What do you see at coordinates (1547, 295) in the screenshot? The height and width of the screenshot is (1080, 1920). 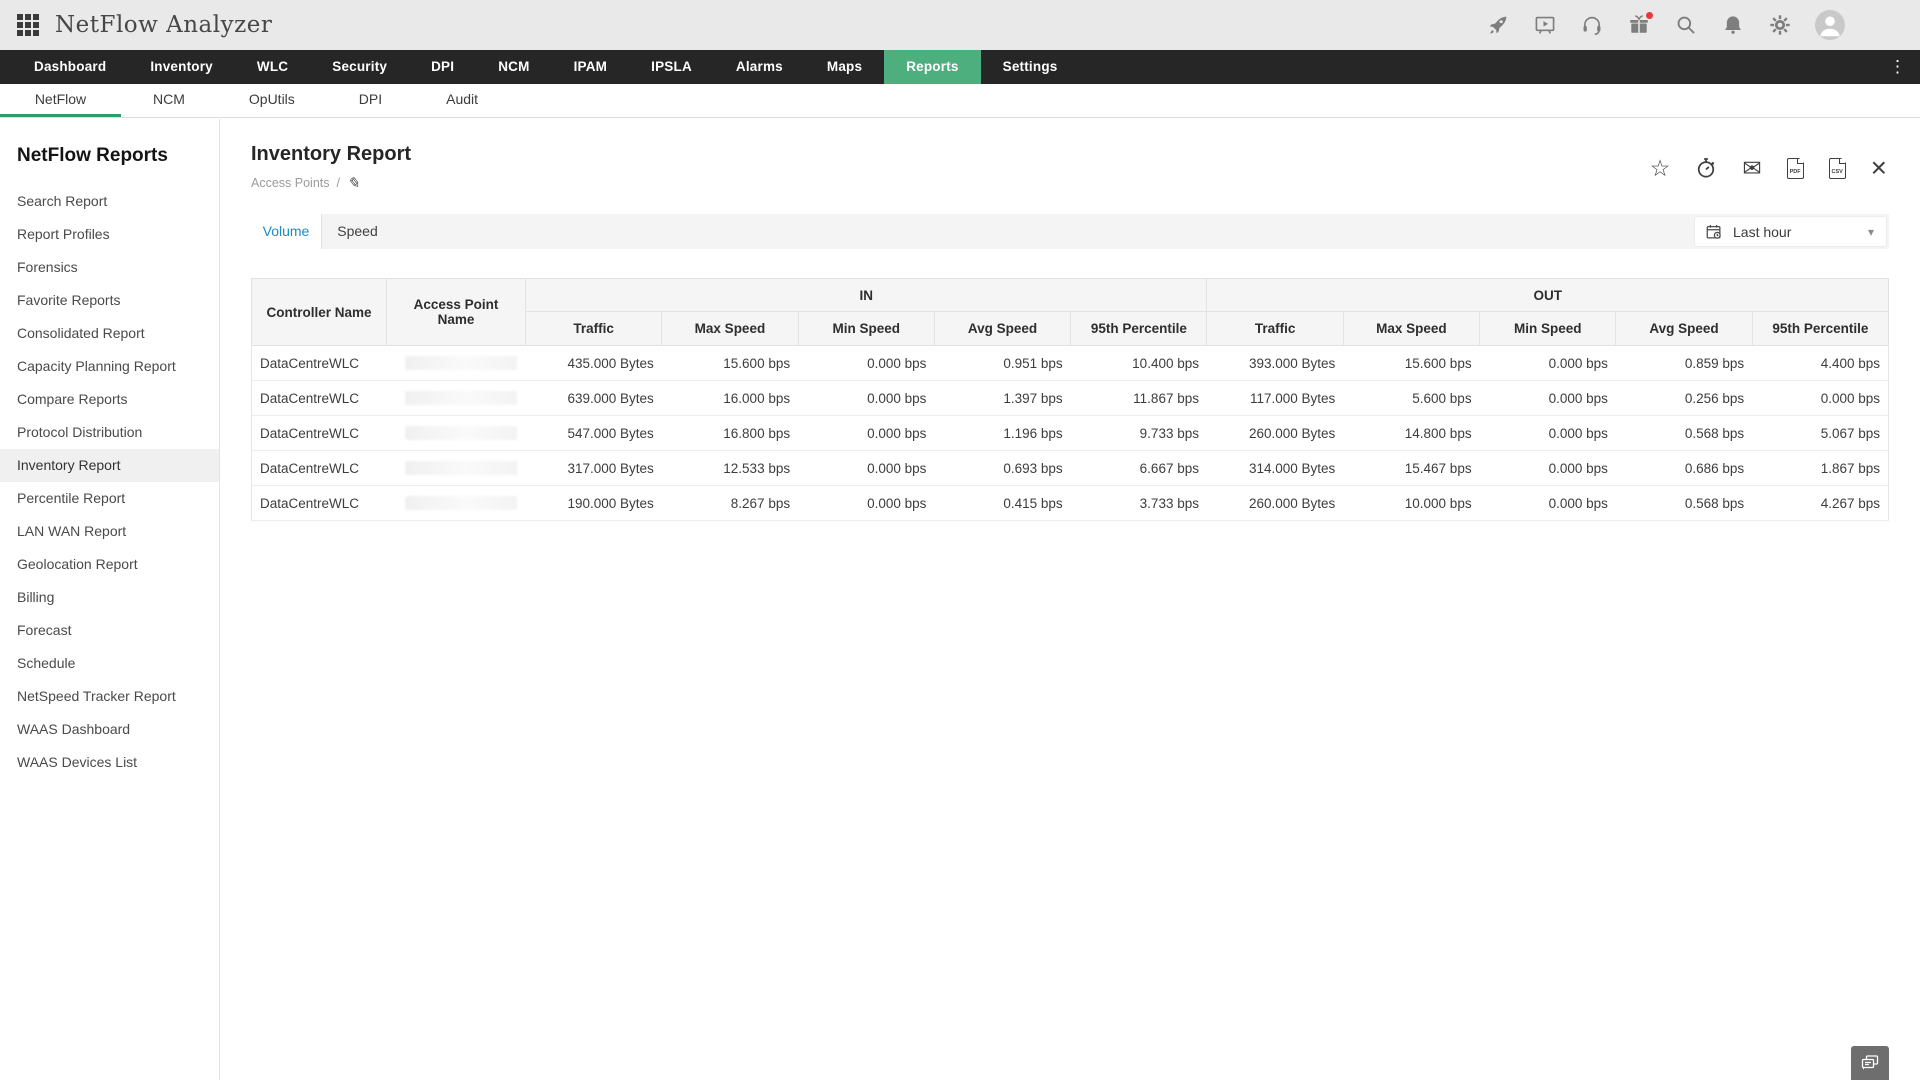 I see `group-header-out: OUT` at bounding box center [1547, 295].